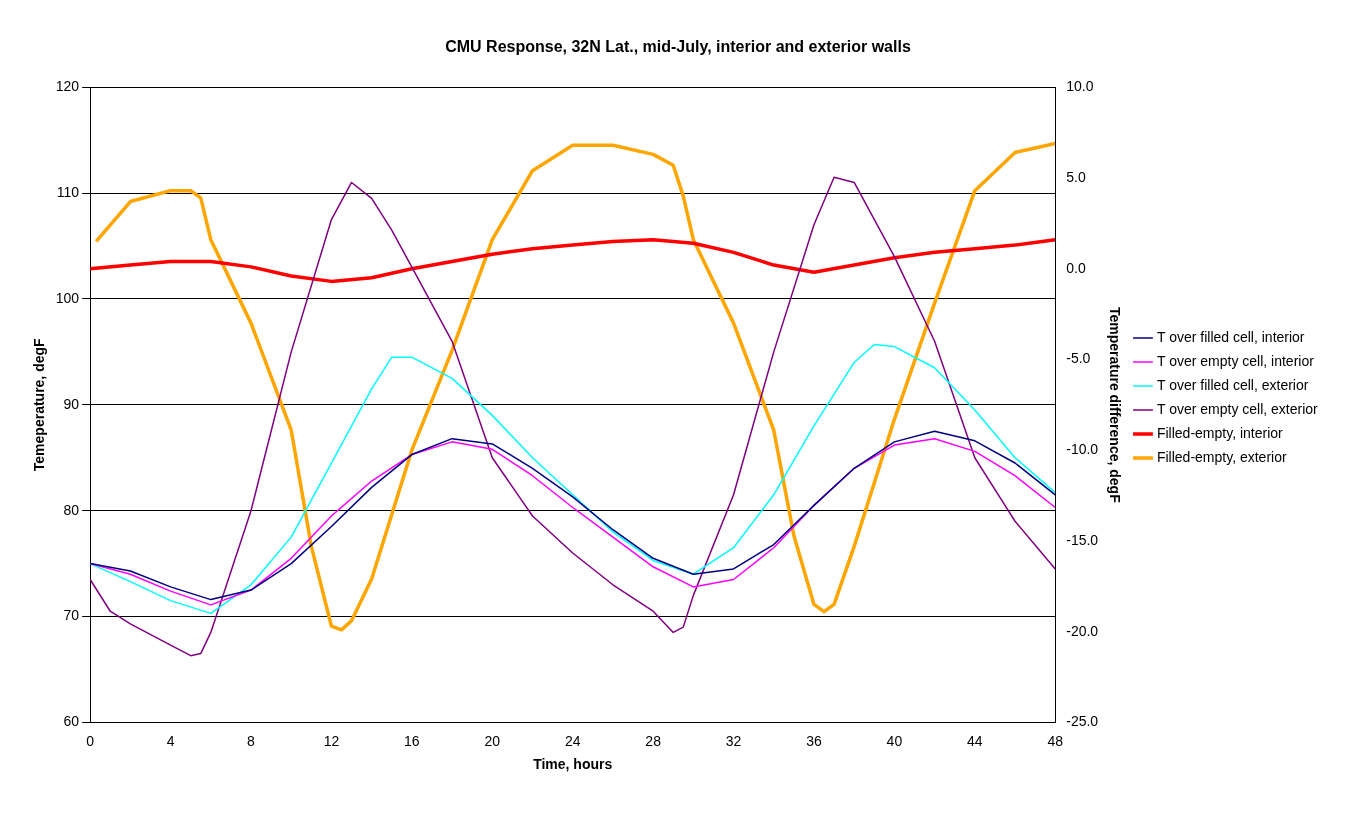 This screenshot has width=1360, height=822. Describe the element at coordinates (894, 740) in the screenshot. I see `x-tick-label: 40` at that location.